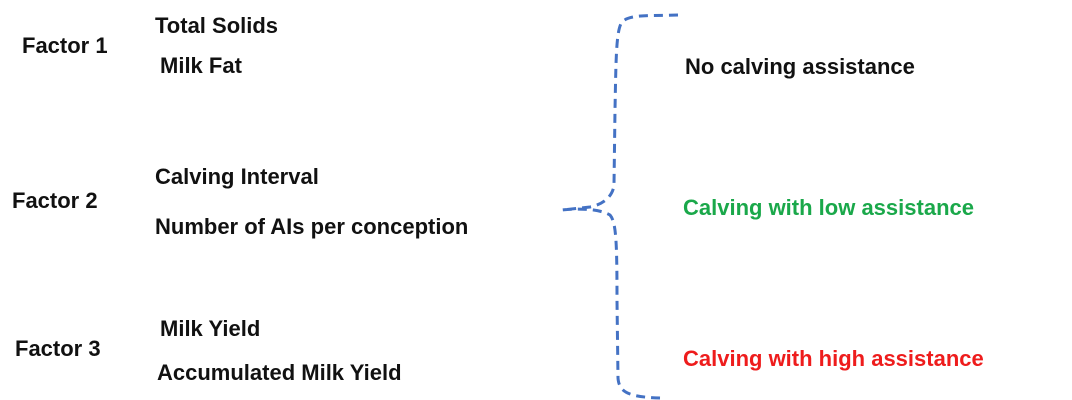 The width and height of the screenshot is (1072, 400). What do you see at coordinates (800, 66) in the screenshot?
I see `outcome-label: No calving assistance` at bounding box center [800, 66].